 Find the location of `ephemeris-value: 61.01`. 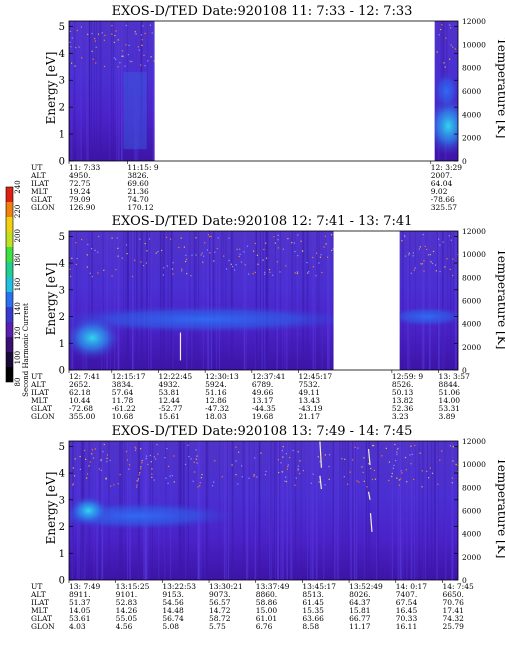

ephemeris-value: 61.01 is located at coordinates (266, 618).